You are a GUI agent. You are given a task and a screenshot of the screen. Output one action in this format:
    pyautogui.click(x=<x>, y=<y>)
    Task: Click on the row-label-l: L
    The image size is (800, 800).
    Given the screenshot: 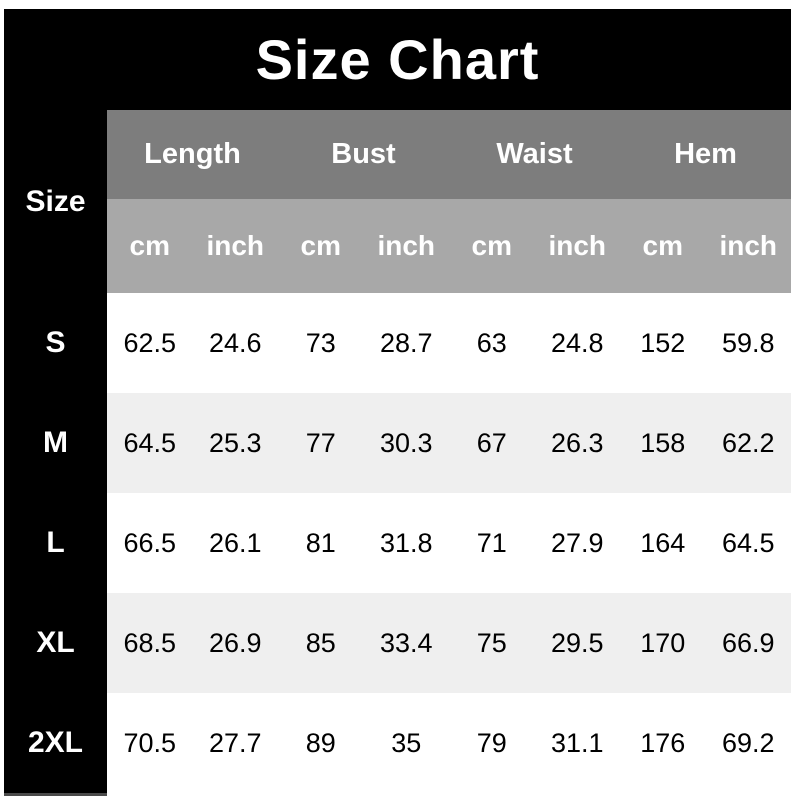 What is the action you would take?
    pyautogui.click(x=55, y=542)
    